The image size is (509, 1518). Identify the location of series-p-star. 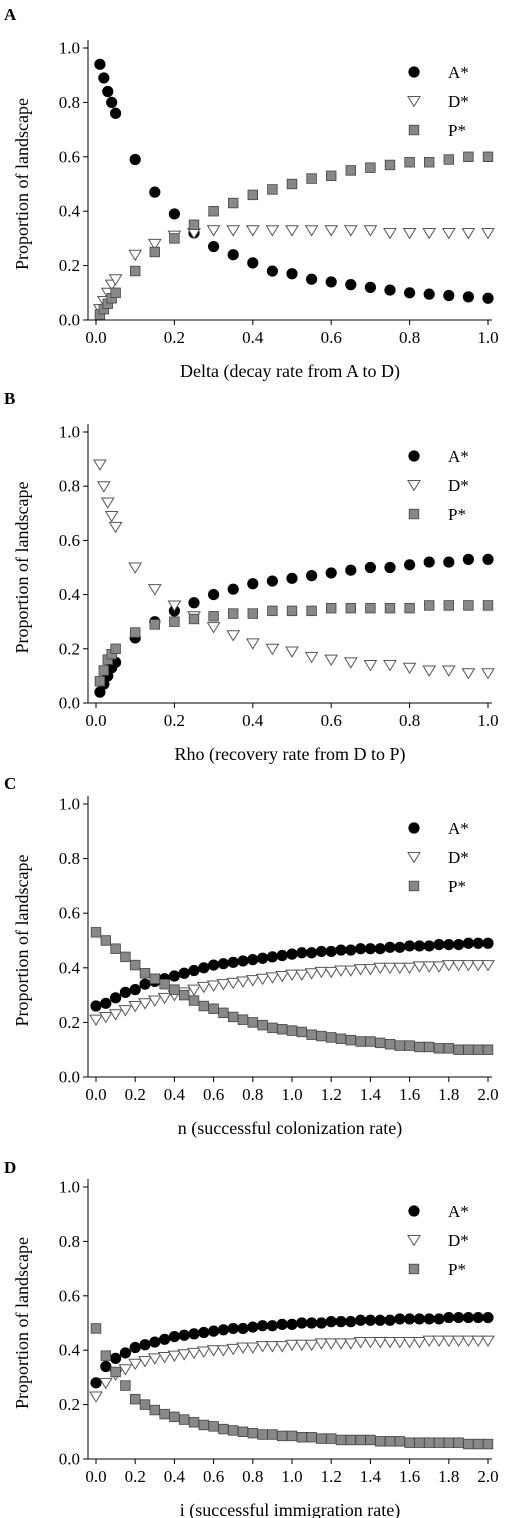
(294, 235).